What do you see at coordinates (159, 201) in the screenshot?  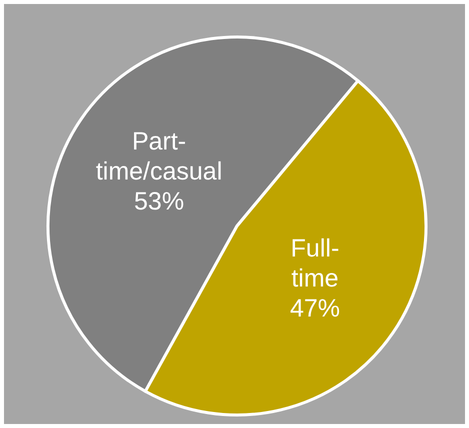 I see `data-label: 53%` at bounding box center [159, 201].